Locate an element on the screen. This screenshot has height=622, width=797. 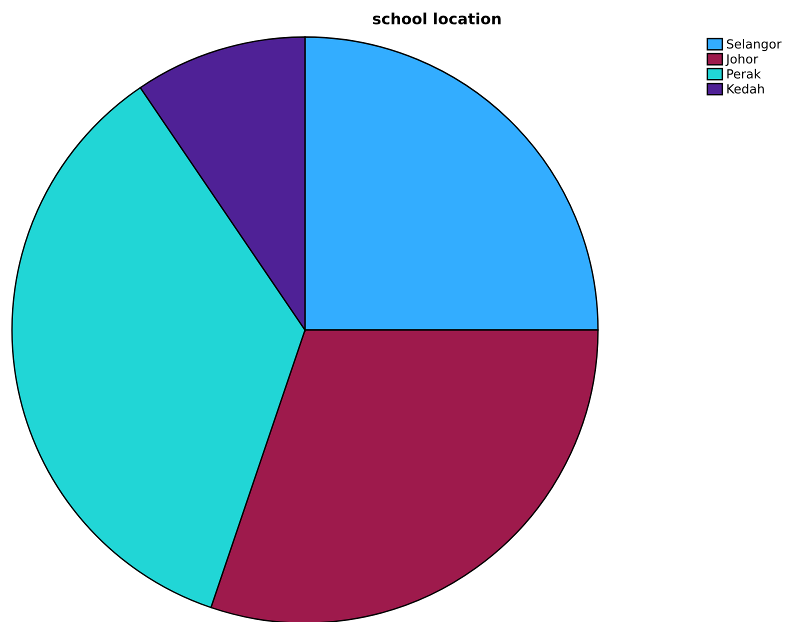
legend-label: Johor is located at coordinates (741, 60).